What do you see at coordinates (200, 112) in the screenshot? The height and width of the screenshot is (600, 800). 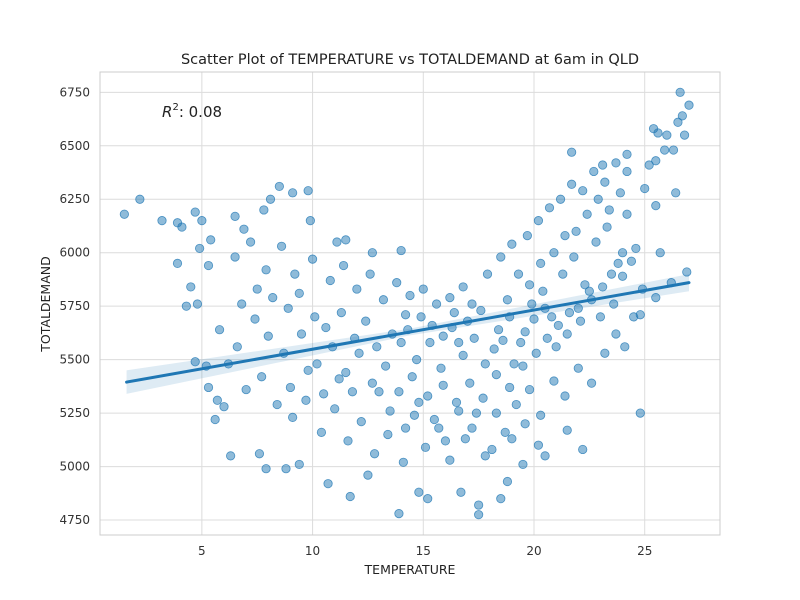 I see `r-squared-value: : 0.08` at bounding box center [200, 112].